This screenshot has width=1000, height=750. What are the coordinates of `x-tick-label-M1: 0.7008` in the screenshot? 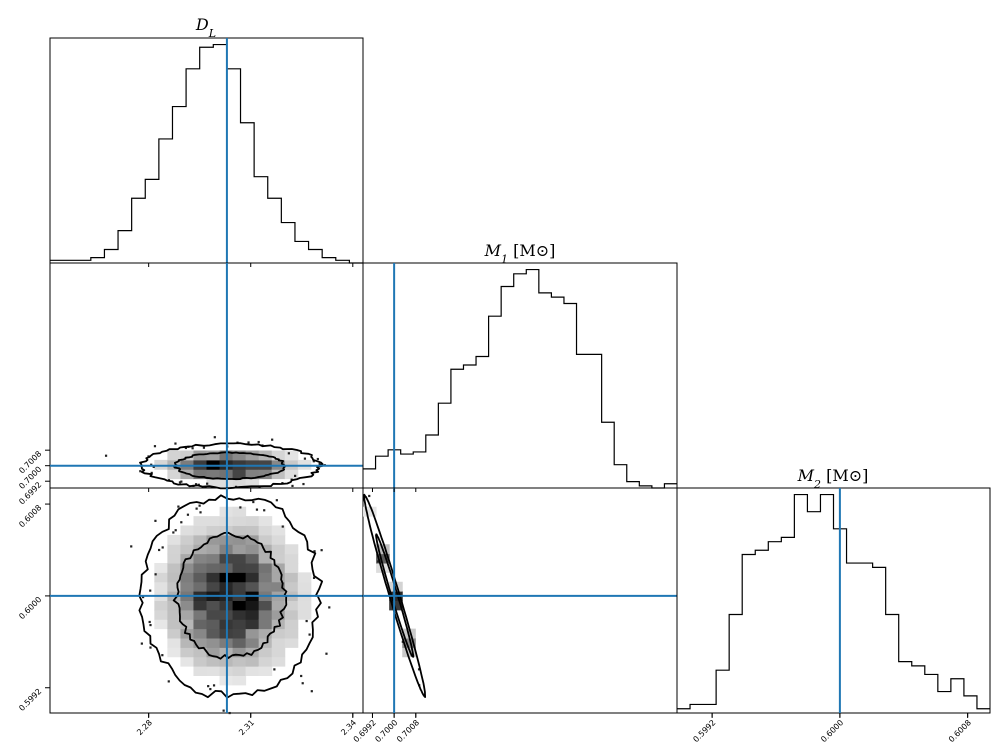 It's located at (408, 731).